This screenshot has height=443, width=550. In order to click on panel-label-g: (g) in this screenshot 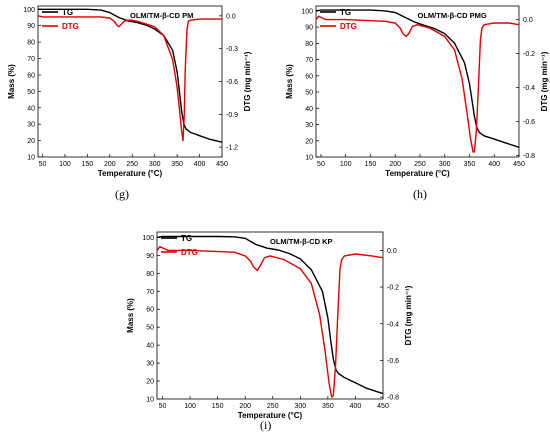, I will do `click(122, 194)`.